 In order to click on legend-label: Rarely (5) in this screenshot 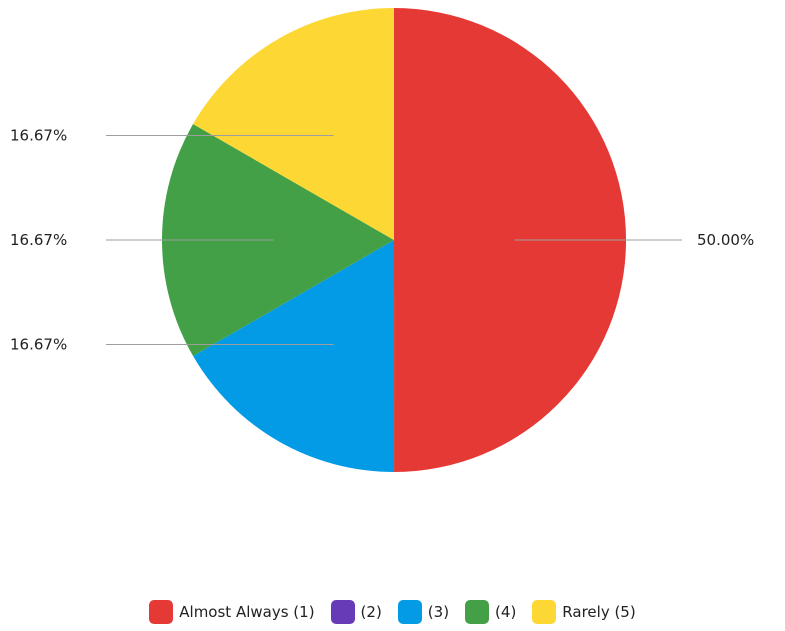, I will do `click(599, 612)`.